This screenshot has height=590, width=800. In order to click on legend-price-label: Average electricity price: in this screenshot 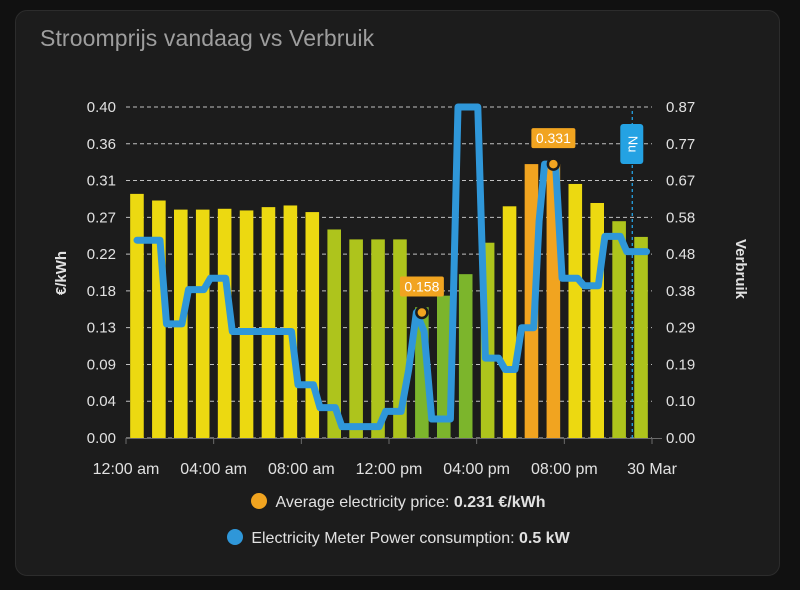, I will do `click(362, 502)`.